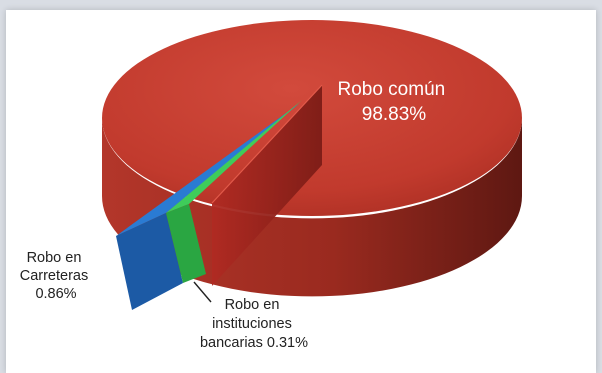  I want to click on label-robo-carreteras-line2: Carreteras, so click(54, 276).